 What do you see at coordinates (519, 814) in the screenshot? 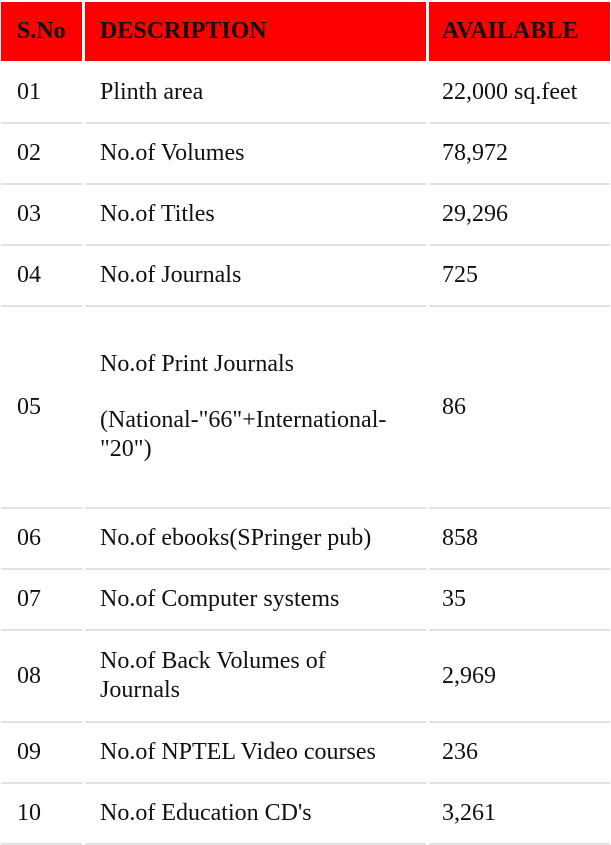
I see `row-available: 3,261` at bounding box center [519, 814].